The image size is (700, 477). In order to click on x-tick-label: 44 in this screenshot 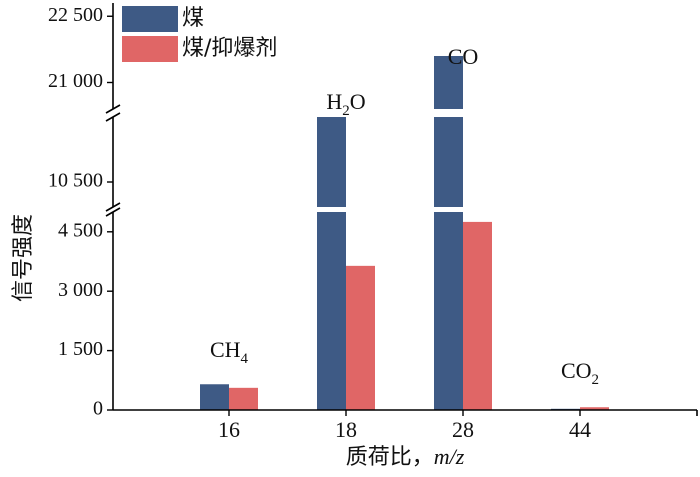, I will do `click(580, 429)`.